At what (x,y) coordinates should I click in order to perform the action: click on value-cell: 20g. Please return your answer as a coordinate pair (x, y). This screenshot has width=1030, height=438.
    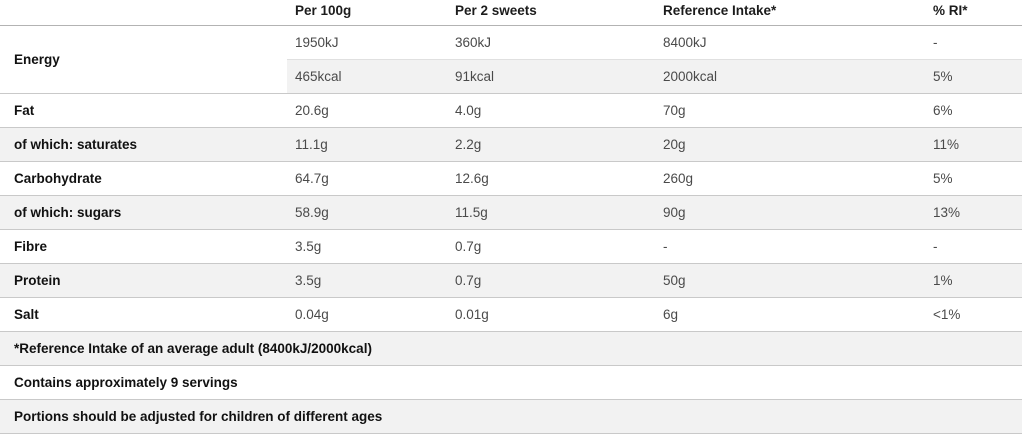
    Looking at the image, I should click on (790, 144).